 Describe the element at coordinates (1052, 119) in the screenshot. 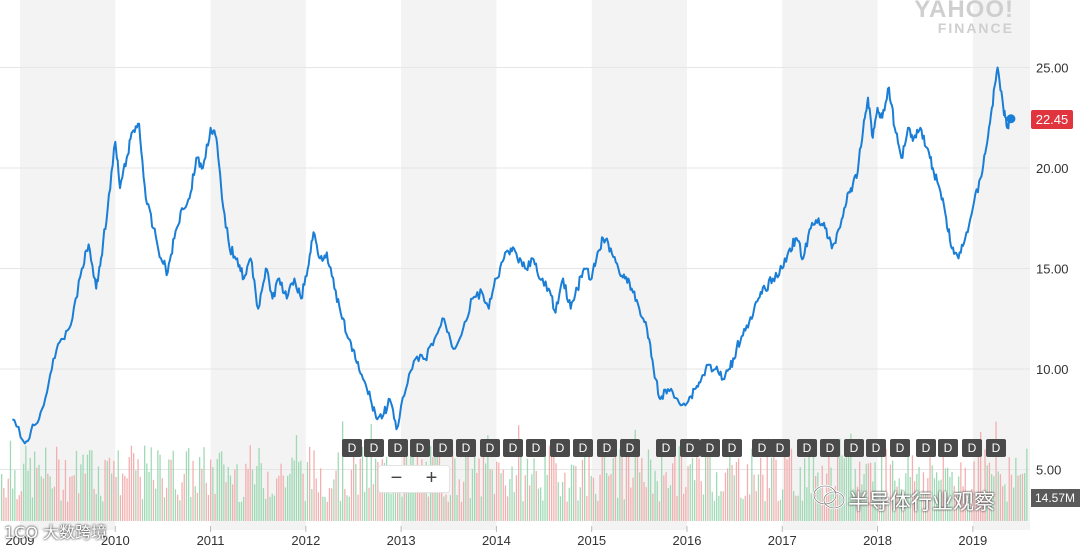

I see `last-price-tag: 22.45` at that location.